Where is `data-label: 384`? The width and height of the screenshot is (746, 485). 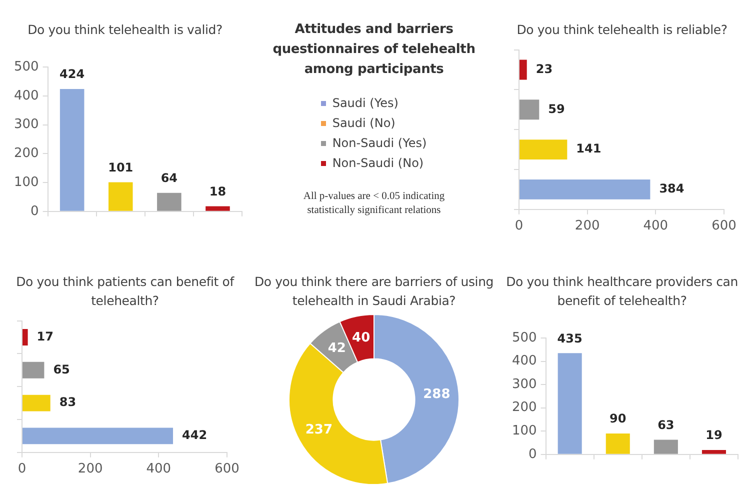 data-label: 384 is located at coordinates (671, 189).